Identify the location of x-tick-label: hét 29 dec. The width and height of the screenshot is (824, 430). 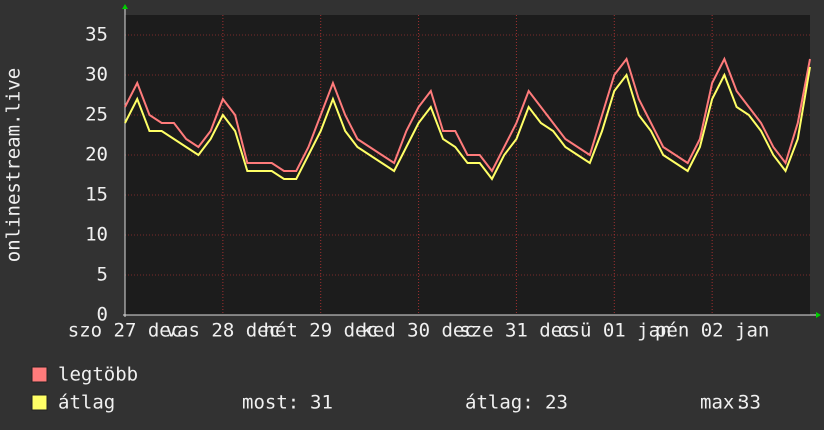
(321, 331).